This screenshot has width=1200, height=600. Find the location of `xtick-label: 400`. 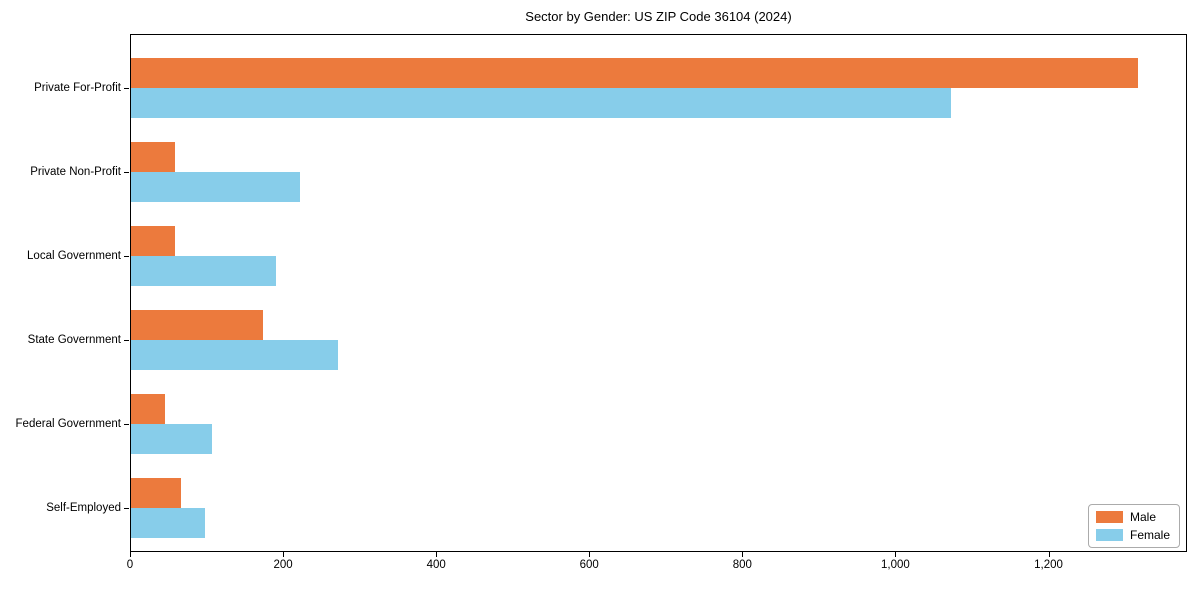

xtick-label: 400 is located at coordinates (436, 565).